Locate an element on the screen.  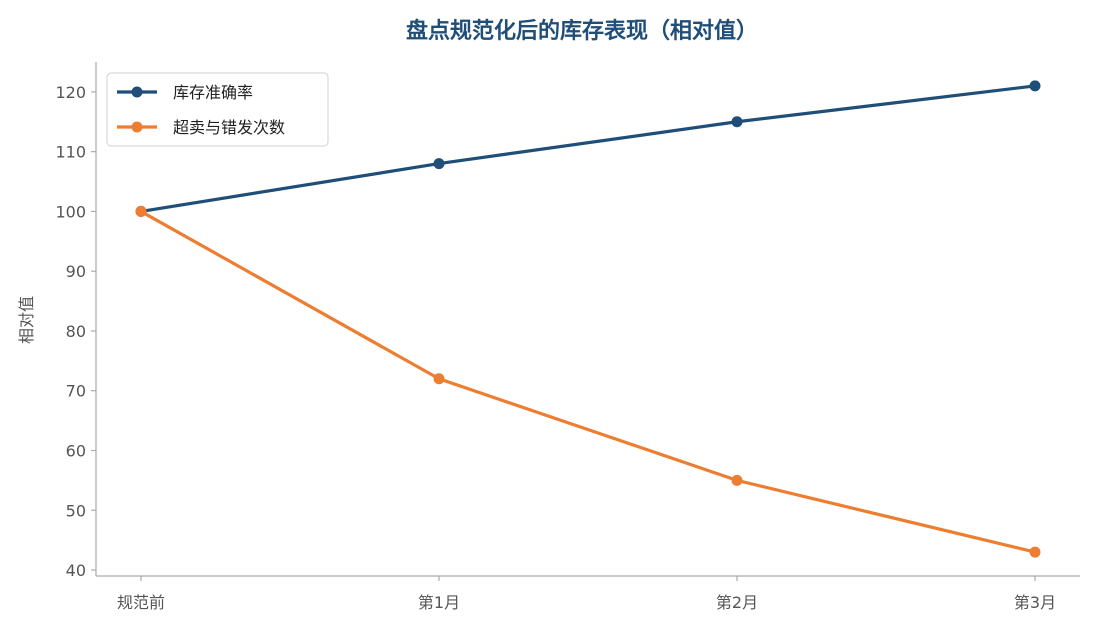
legend-box is located at coordinates (217, 109).